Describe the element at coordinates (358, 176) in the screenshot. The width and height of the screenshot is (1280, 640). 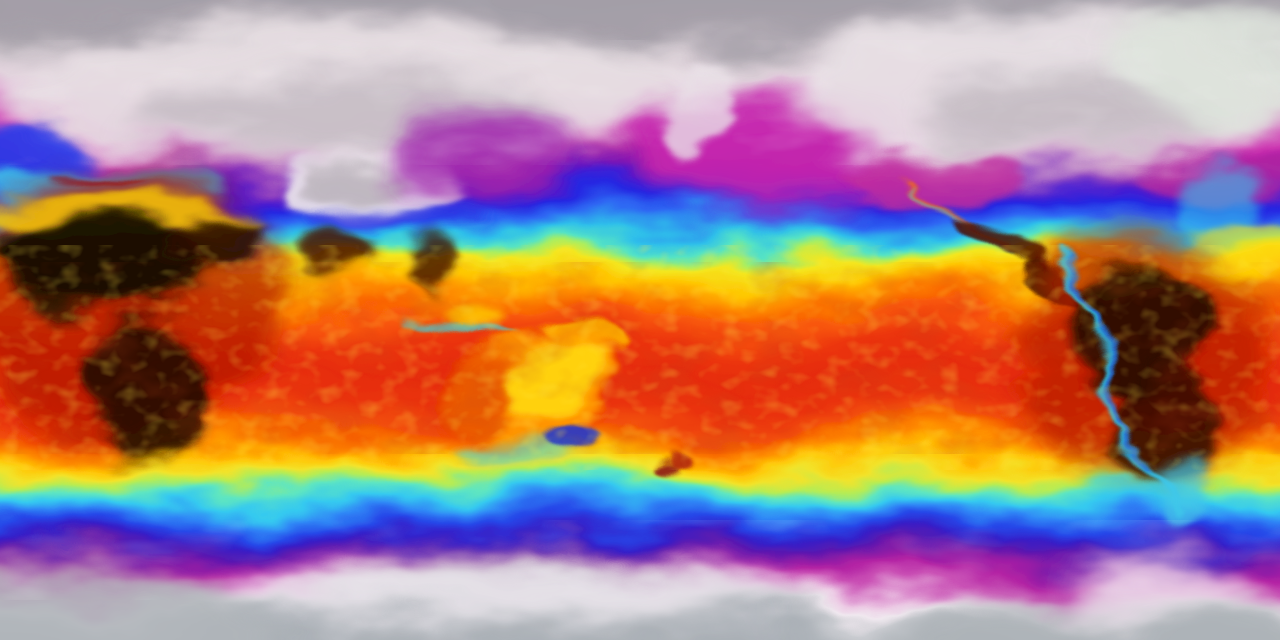
I see `tibet-gray-core` at that location.